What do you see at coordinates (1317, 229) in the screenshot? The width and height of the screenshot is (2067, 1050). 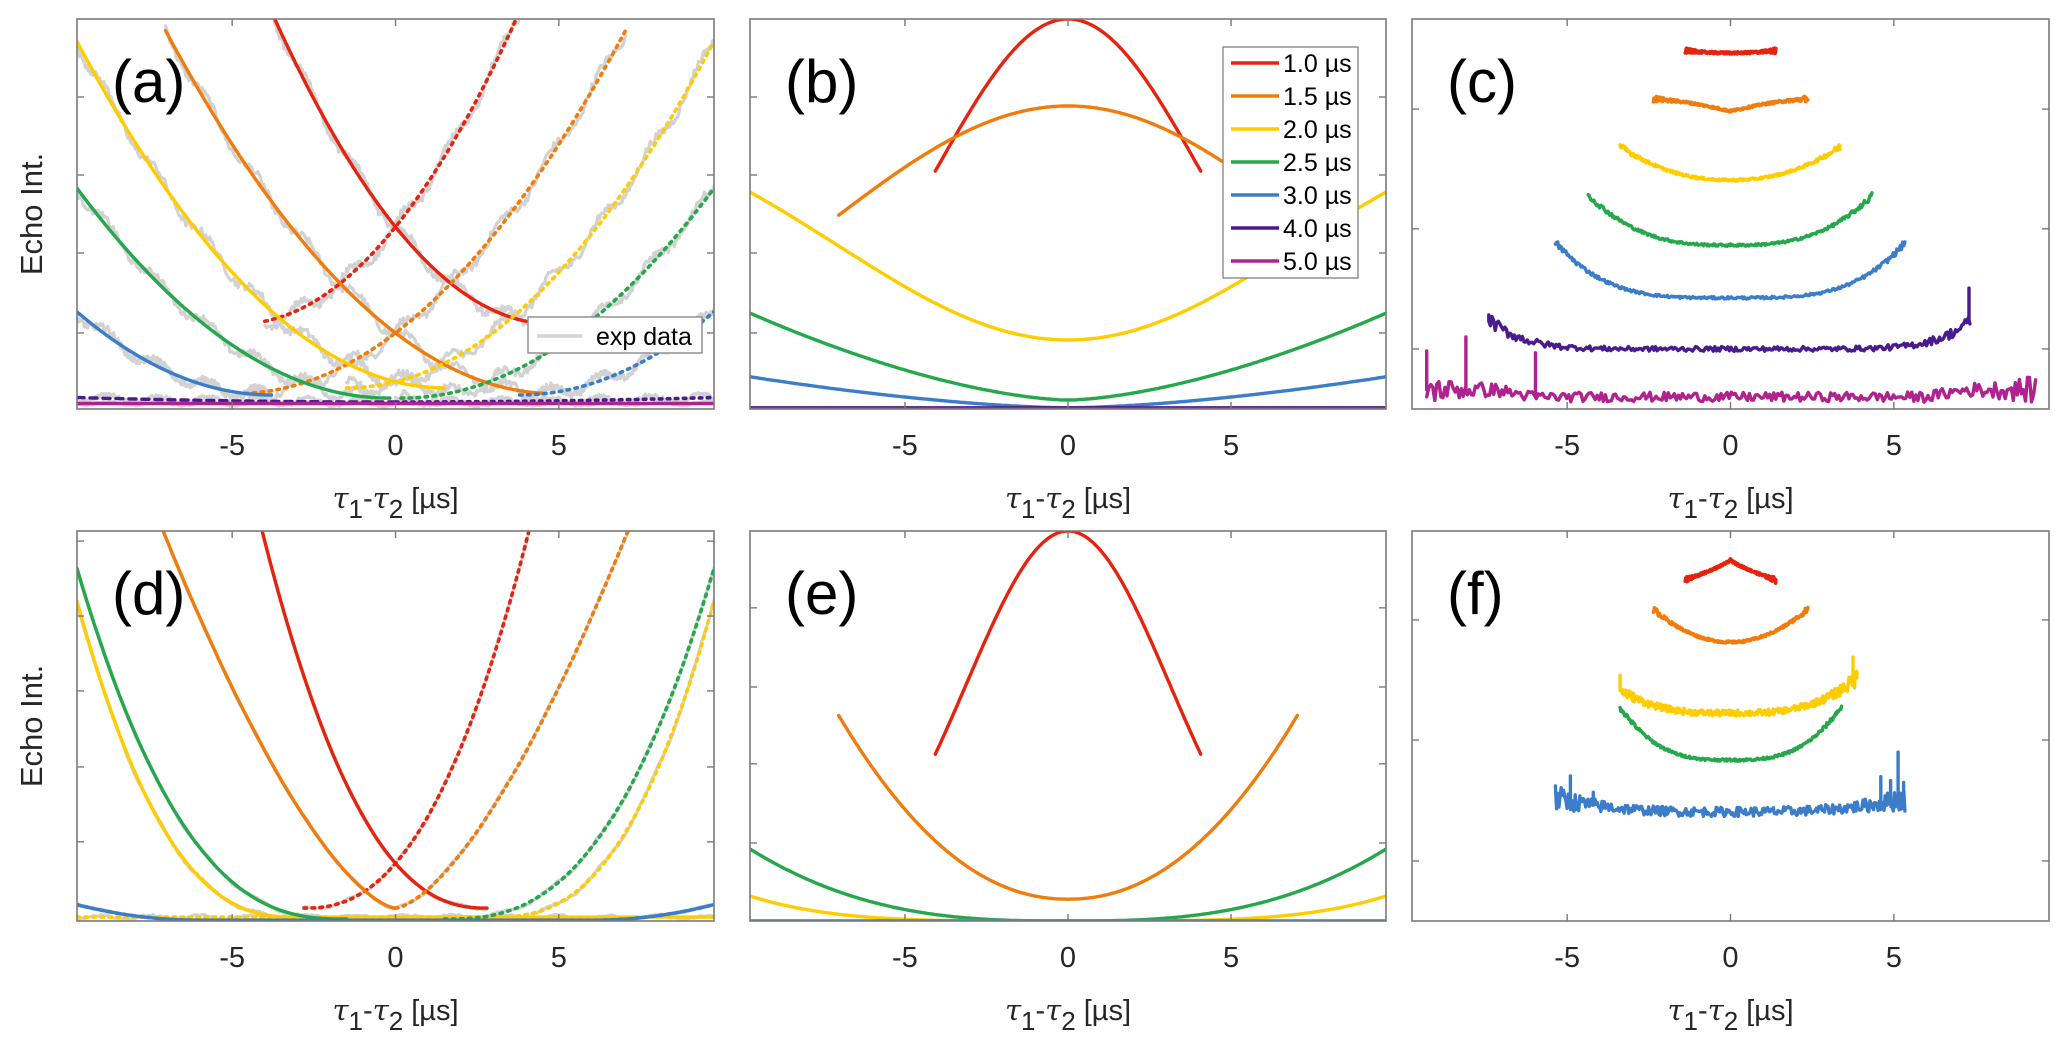 I see `legend-label: 4.0 µs` at bounding box center [1317, 229].